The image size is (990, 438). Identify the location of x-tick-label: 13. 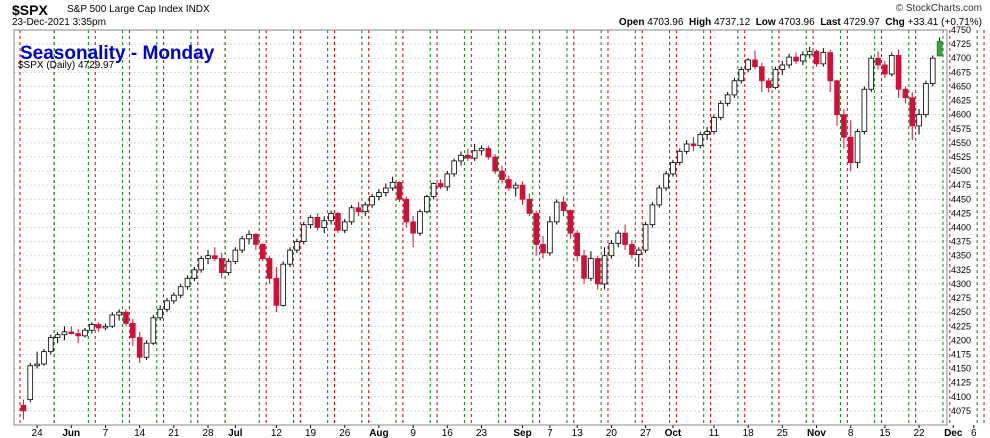
(578, 433).